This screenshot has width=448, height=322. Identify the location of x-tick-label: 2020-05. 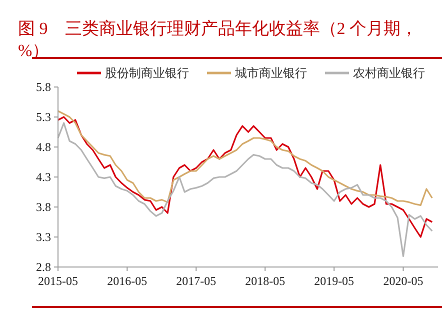
(403, 281).